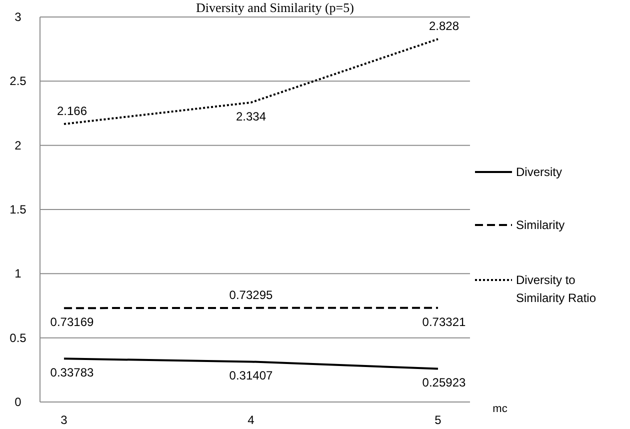  Describe the element at coordinates (251, 116) in the screenshot. I see `data-label: 2.334` at that location.